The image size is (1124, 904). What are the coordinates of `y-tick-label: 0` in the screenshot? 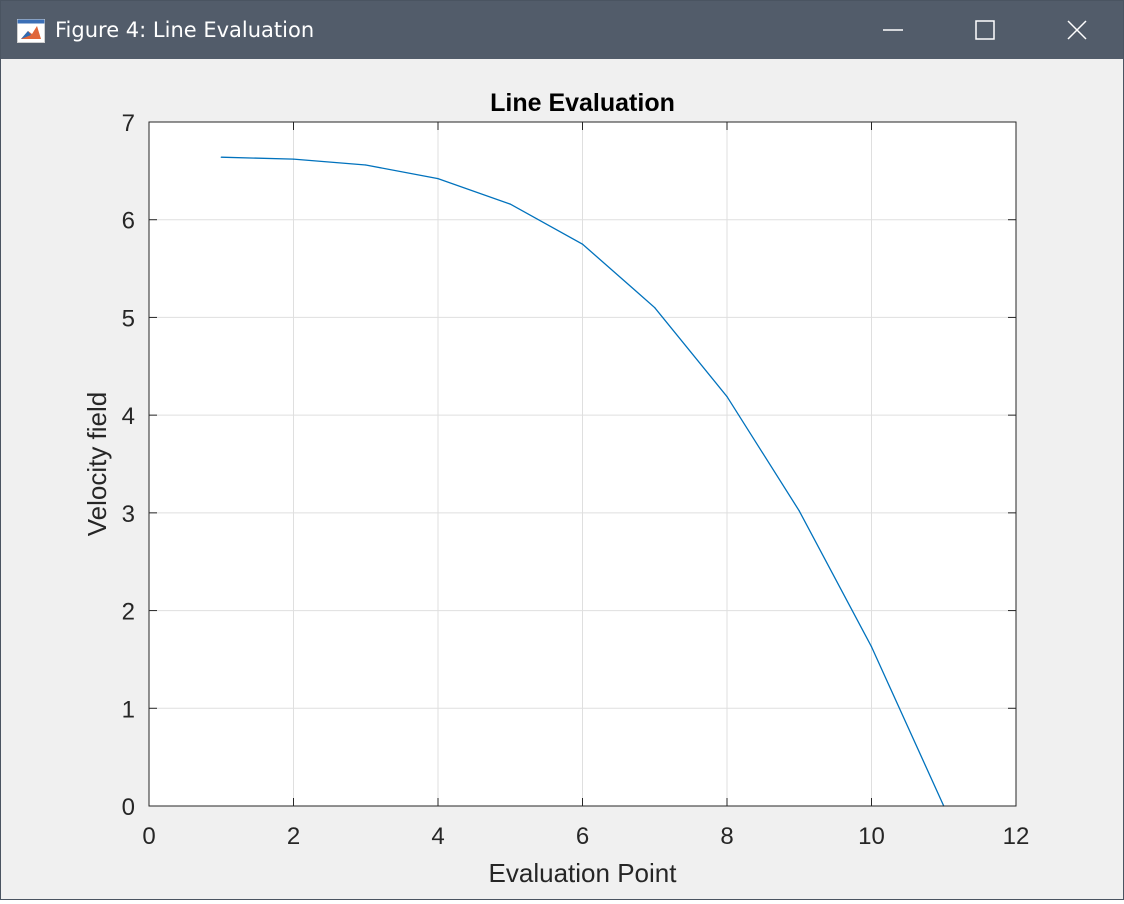 It's located at (128, 807).